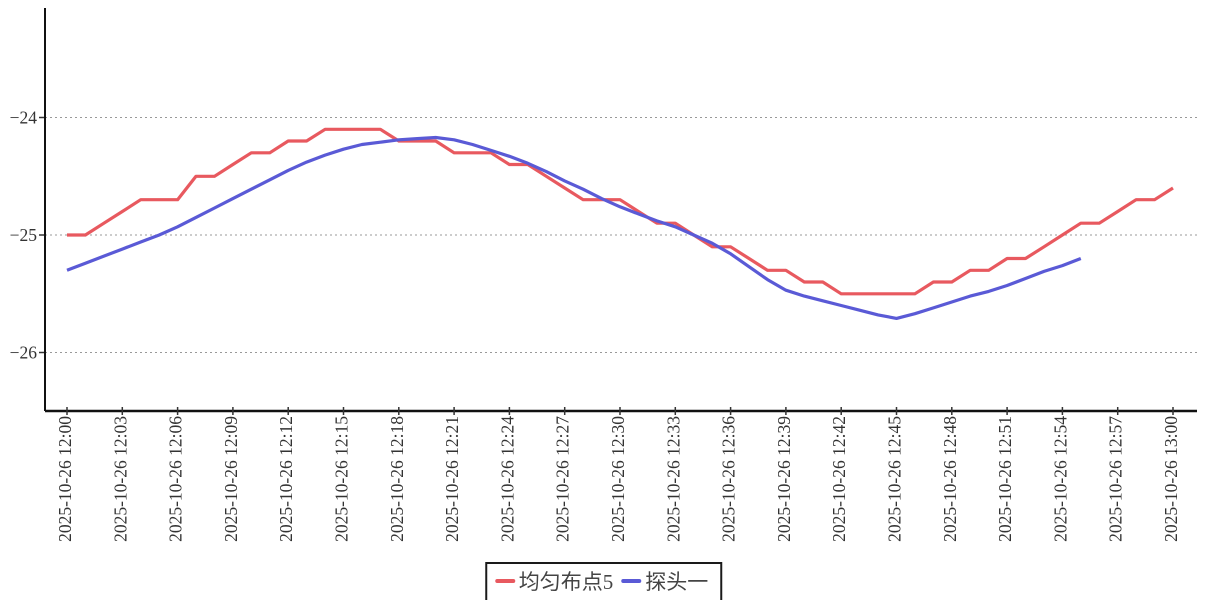  Describe the element at coordinates (563, 479) in the screenshot. I see `x-tick-label: 2025-10-26 12:27` at that location.